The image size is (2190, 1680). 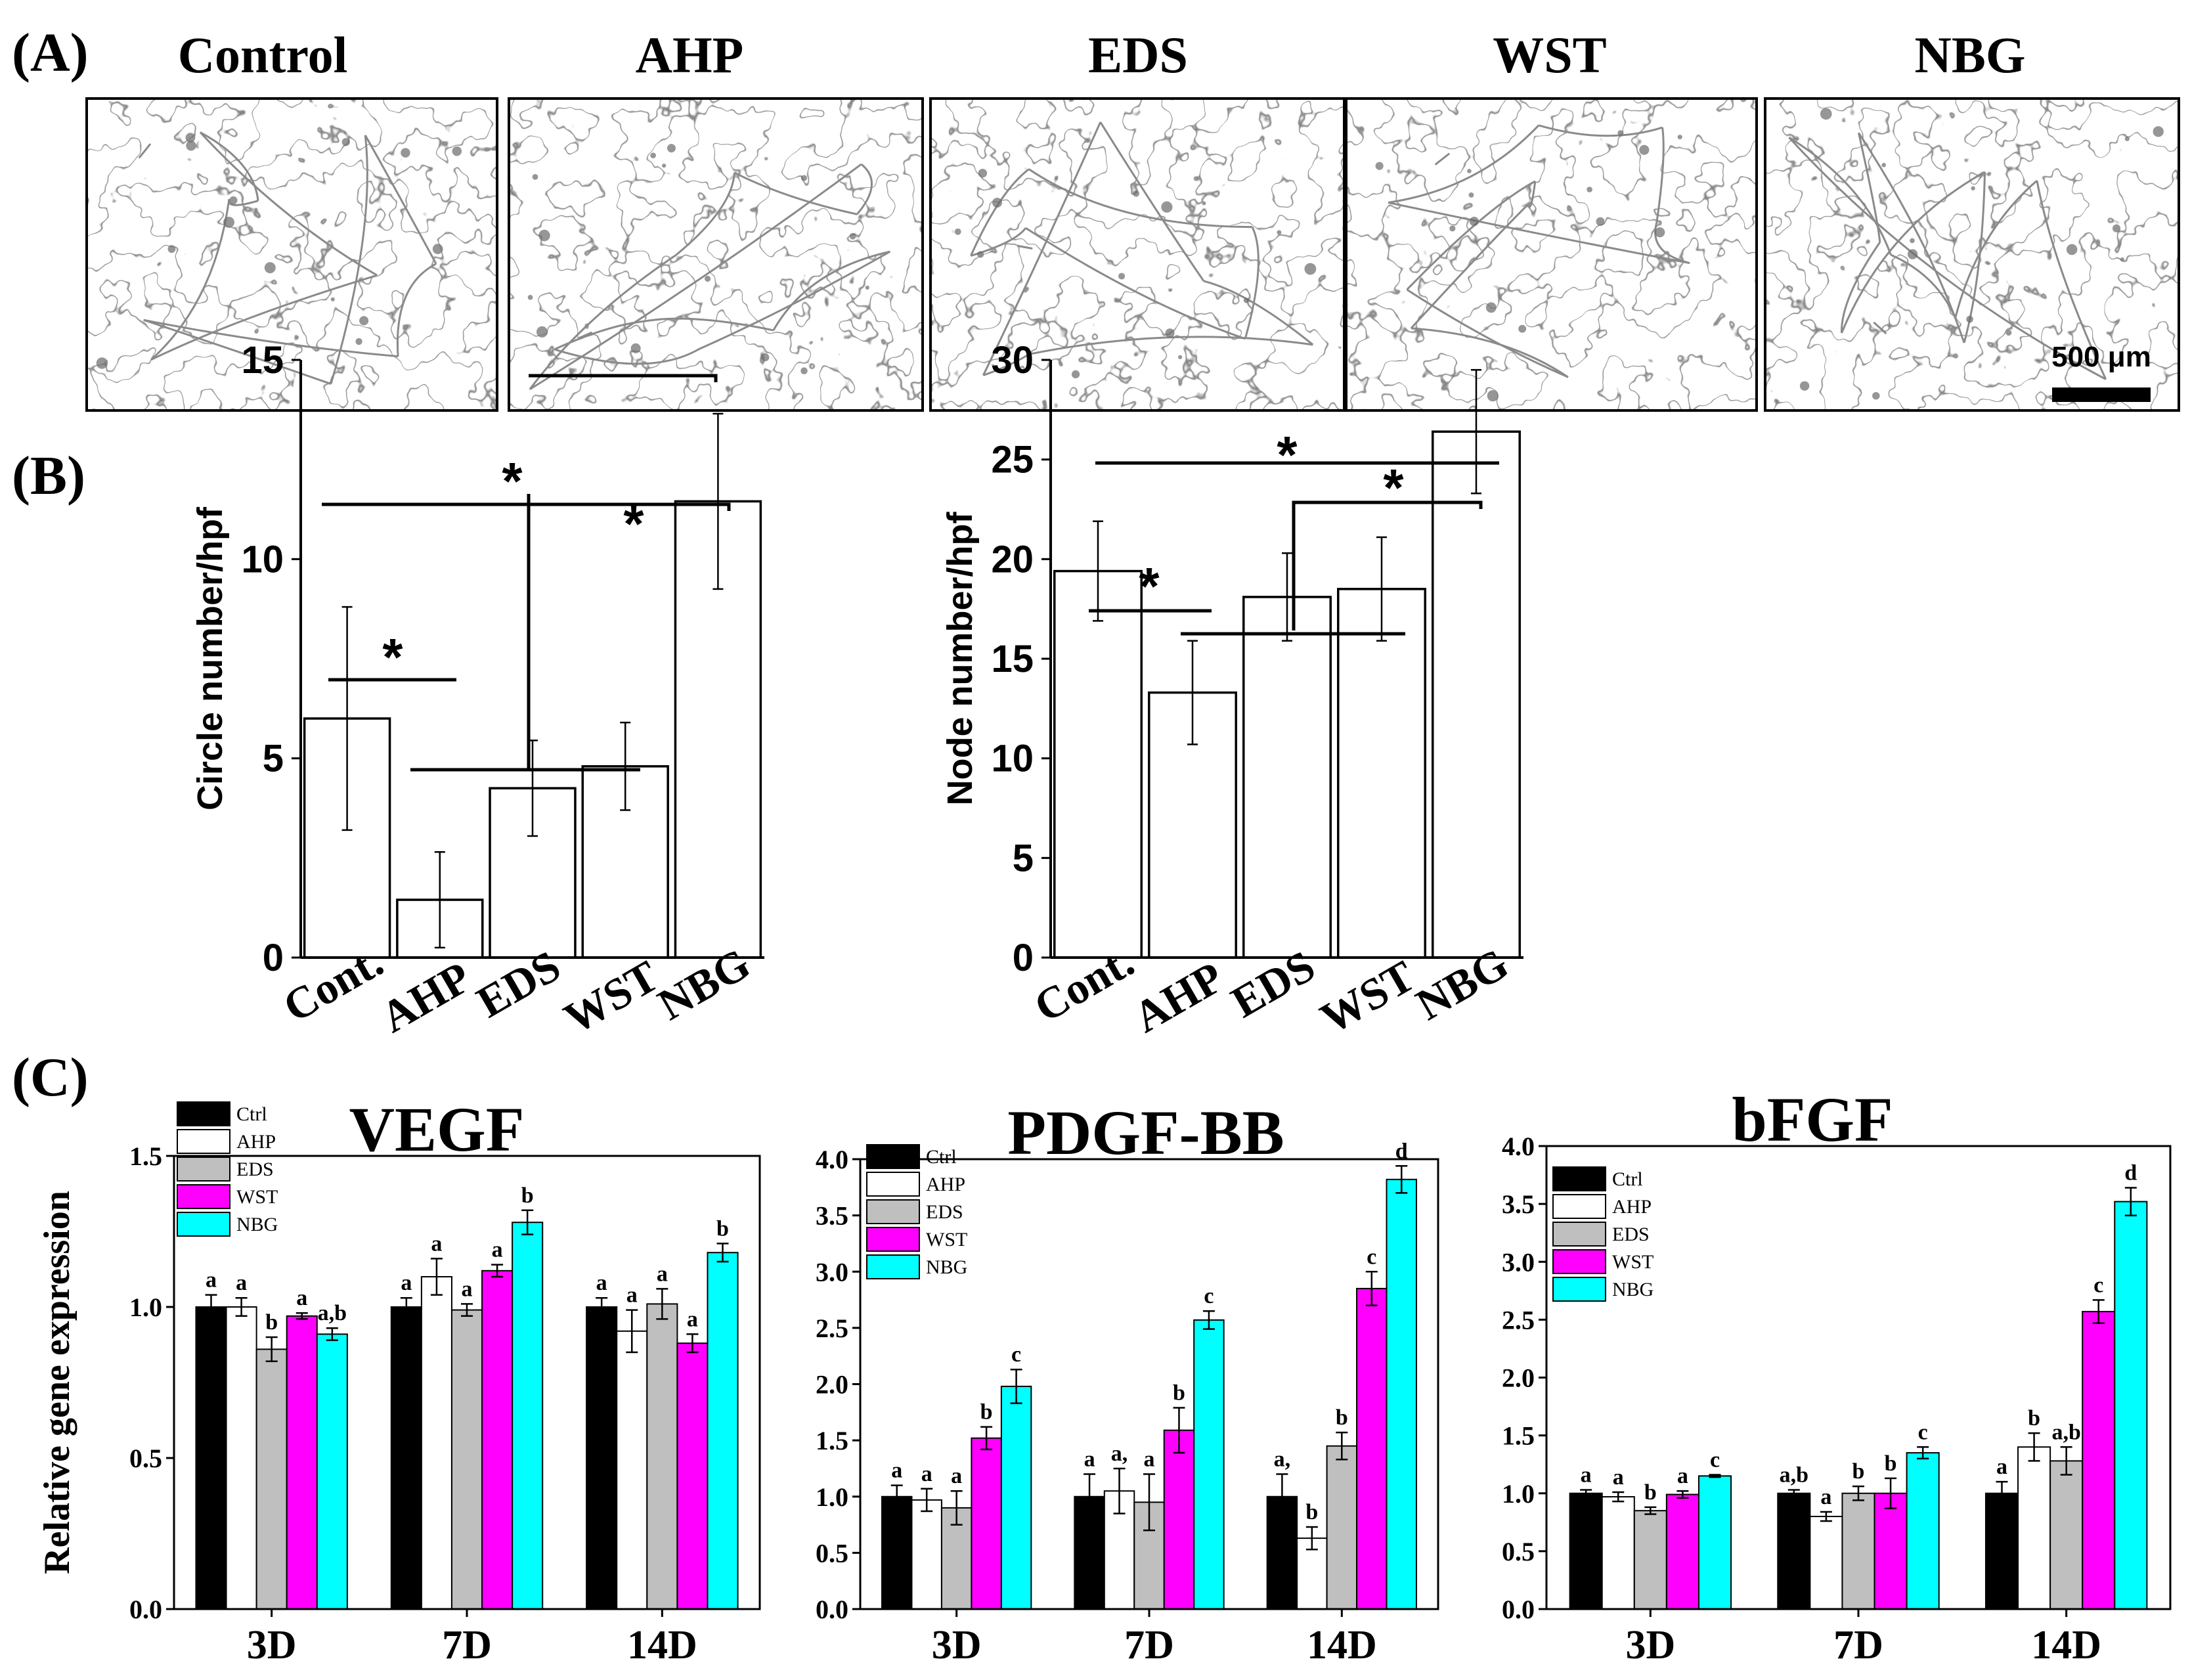 I want to click on y-tick-label: 20, so click(x=1012, y=559).